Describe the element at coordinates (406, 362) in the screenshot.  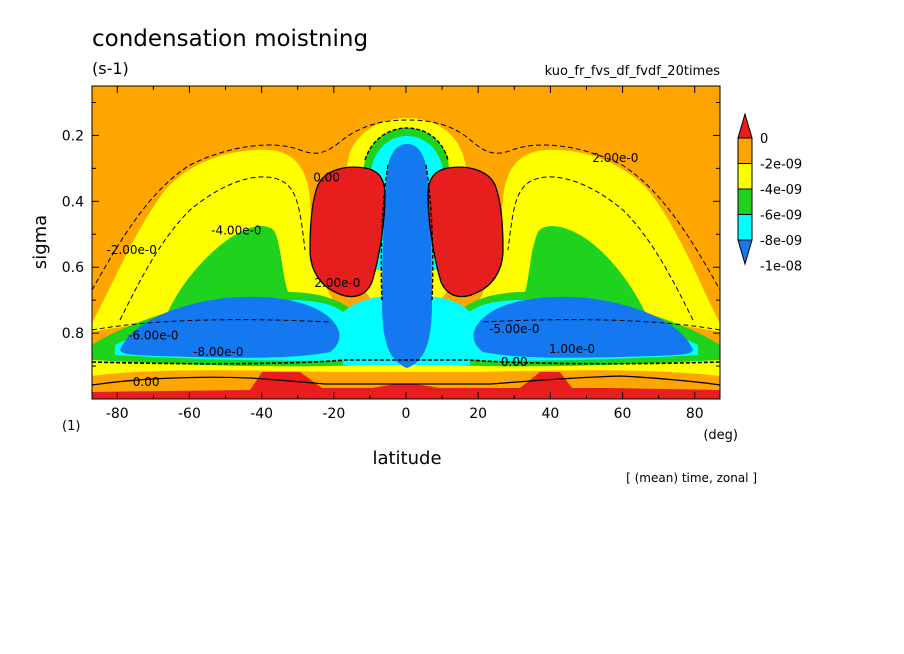
I see `contour-line-bold-lower` at that location.